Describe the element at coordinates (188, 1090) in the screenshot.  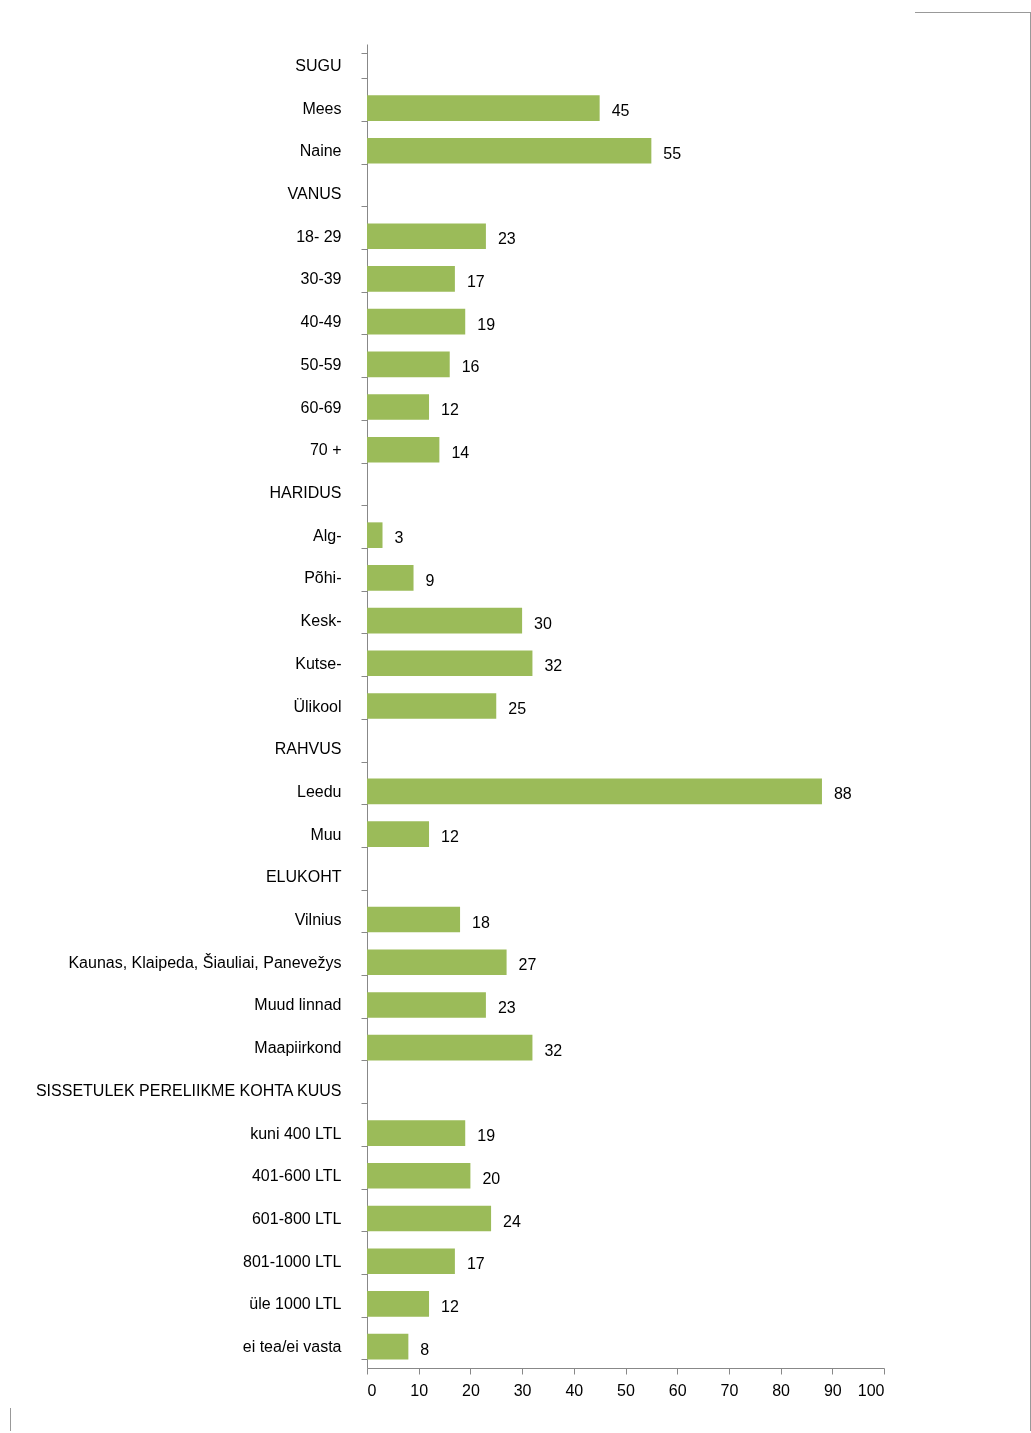
I see `y-tick-label: SISSETULEK PERELIIKME KOHTA KUUS` at that location.